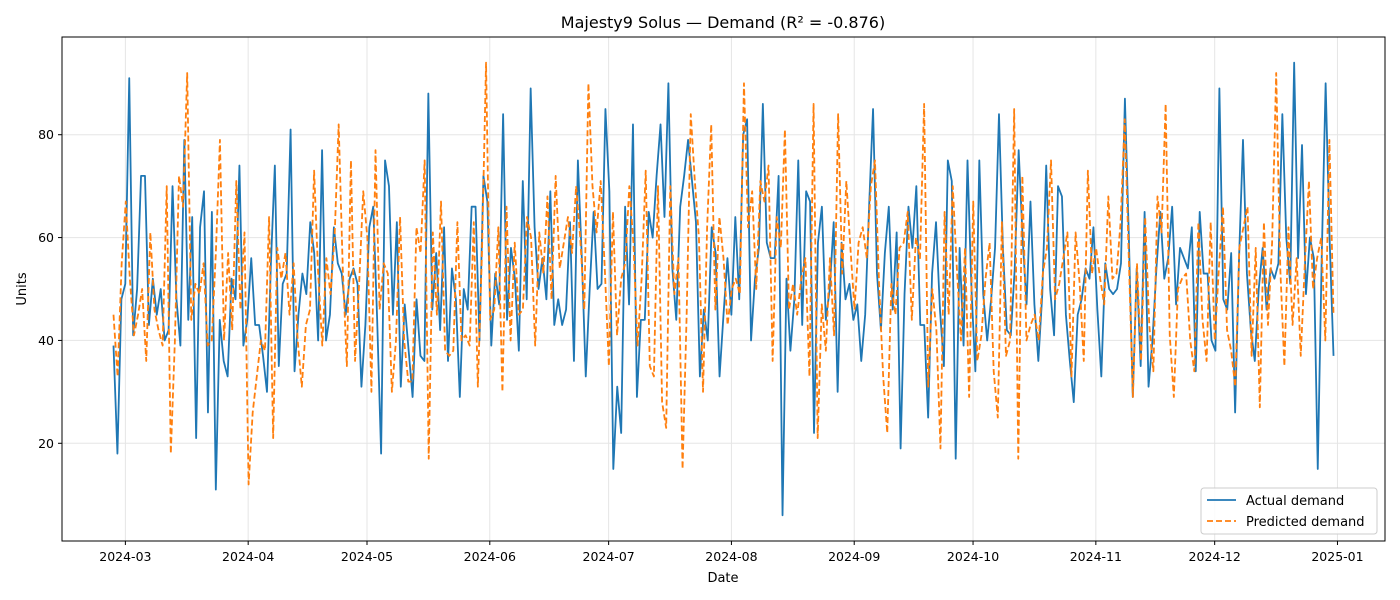 Image resolution: width=1400 pixels, height=600 pixels. Describe the element at coordinates (46, 237) in the screenshot. I see `y-tick-label: 60` at that location.